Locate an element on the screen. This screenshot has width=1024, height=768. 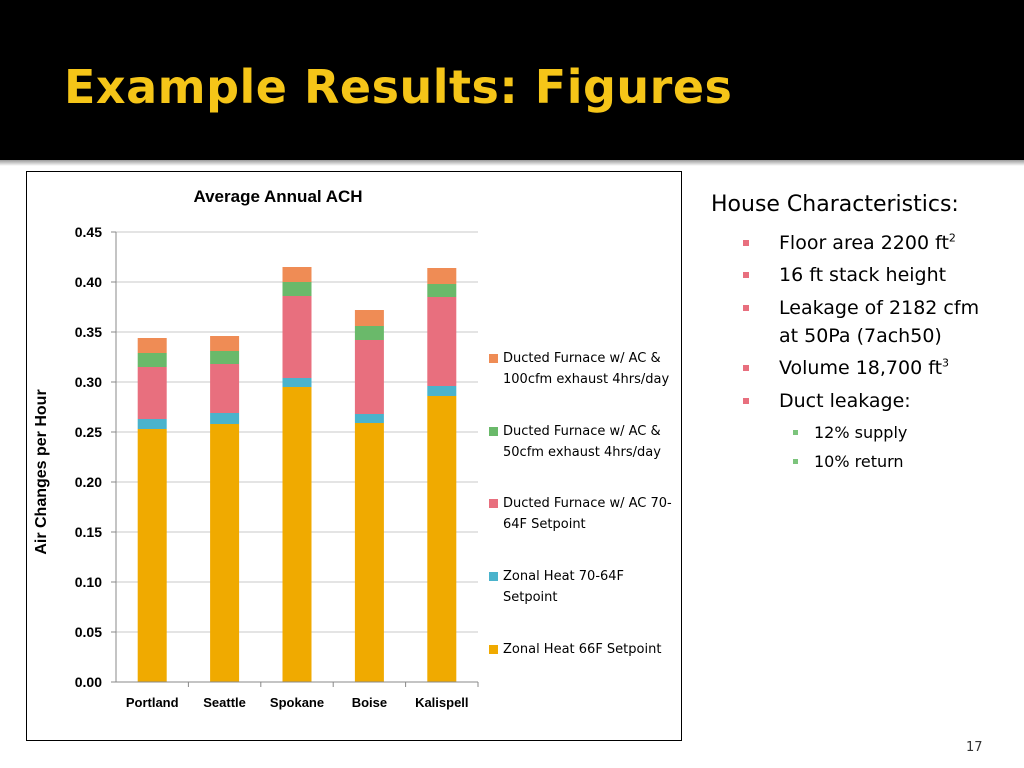
sub-bullet-item: 10% return is located at coordinates (848, 462).